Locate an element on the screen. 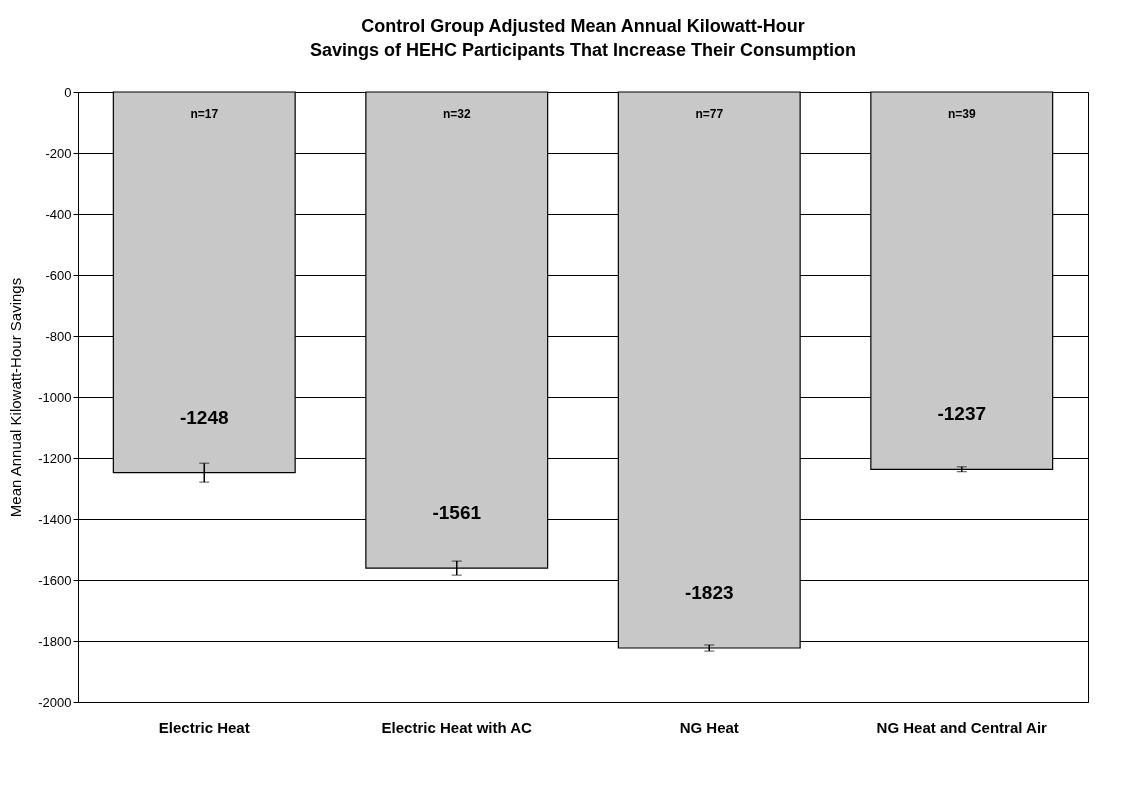 This screenshot has width=1136, height=786. x-tick-label: NG Heat is located at coordinates (709, 727).